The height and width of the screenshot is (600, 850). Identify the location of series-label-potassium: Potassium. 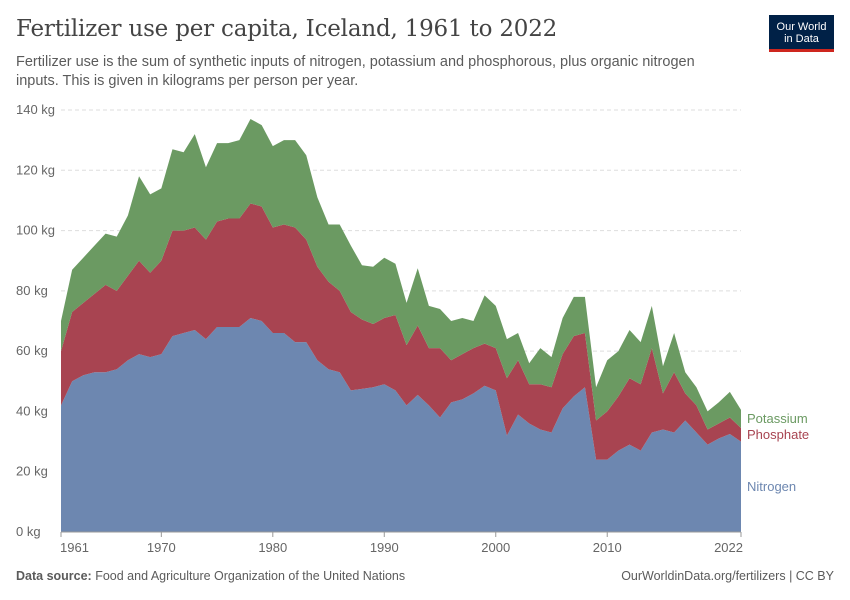
(777, 418).